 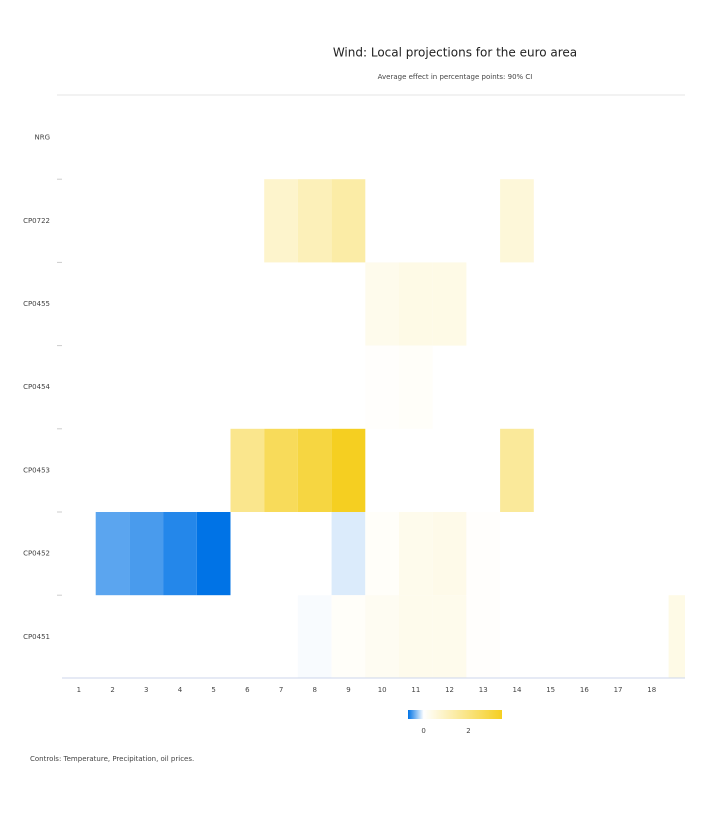 What do you see at coordinates (112, 690) in the screenshot?
I see `x-tick-label: 2` at bounding box center [112, 690].